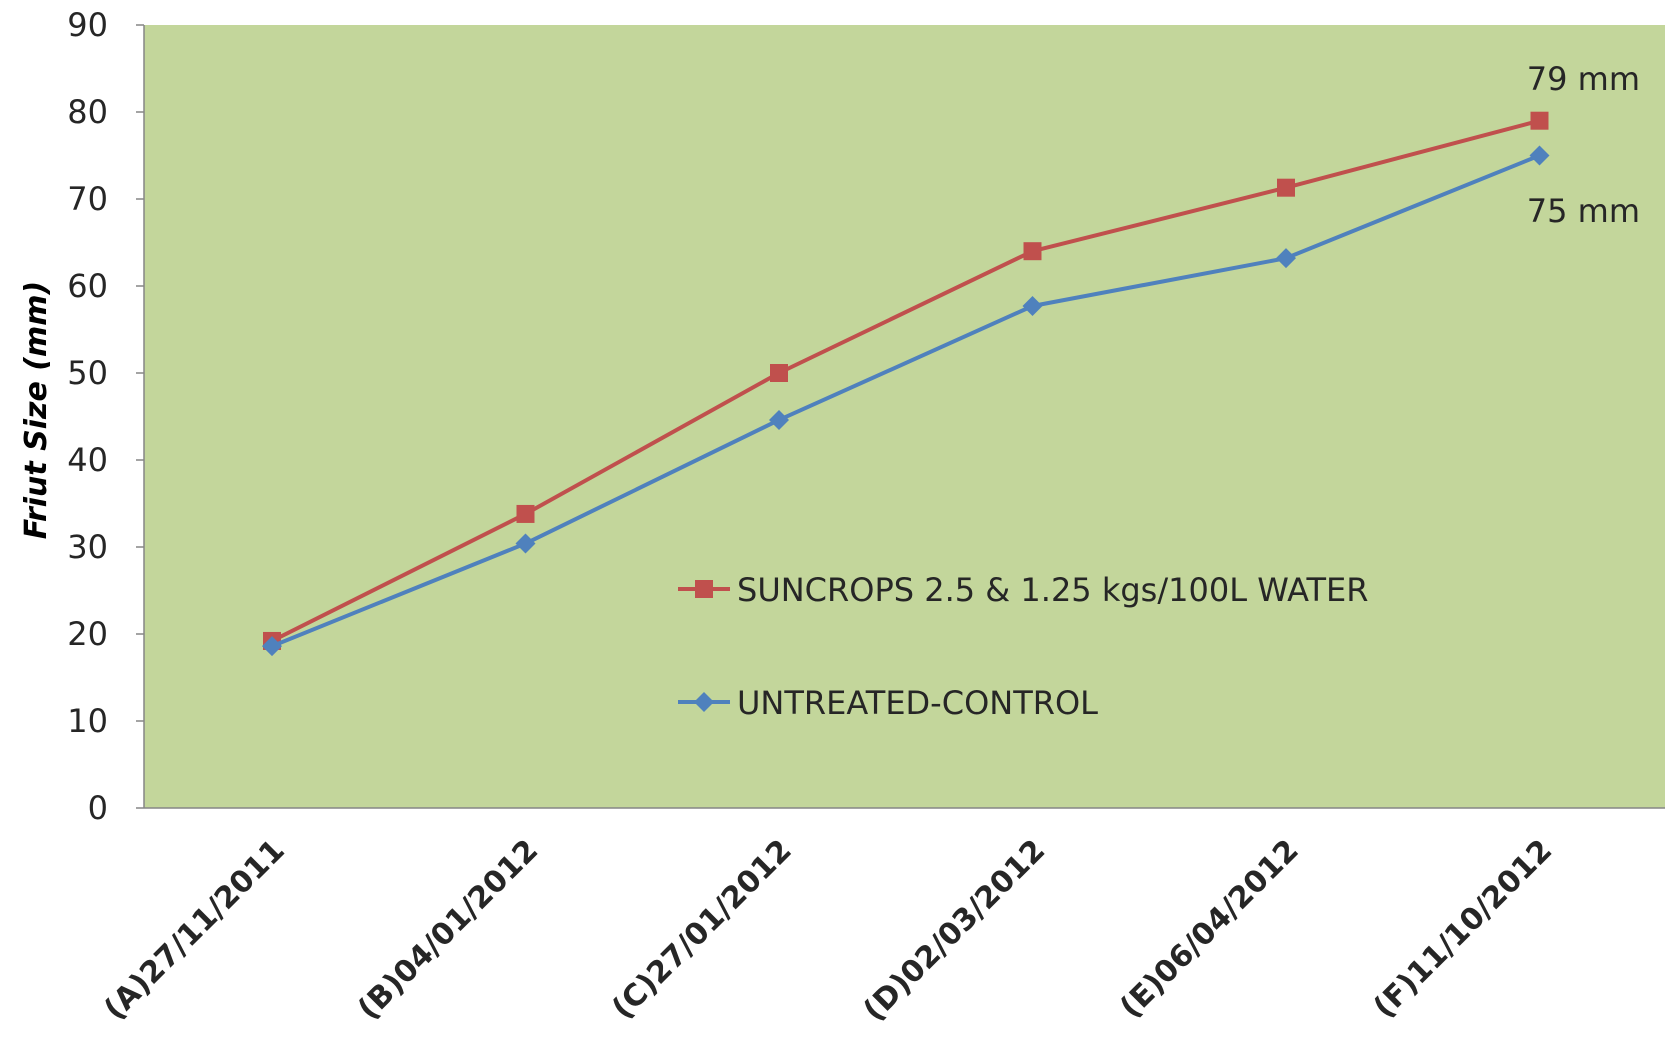 The image size is (1665, 1052). I want to click on y-tick-label: 0, so click(98, 808).